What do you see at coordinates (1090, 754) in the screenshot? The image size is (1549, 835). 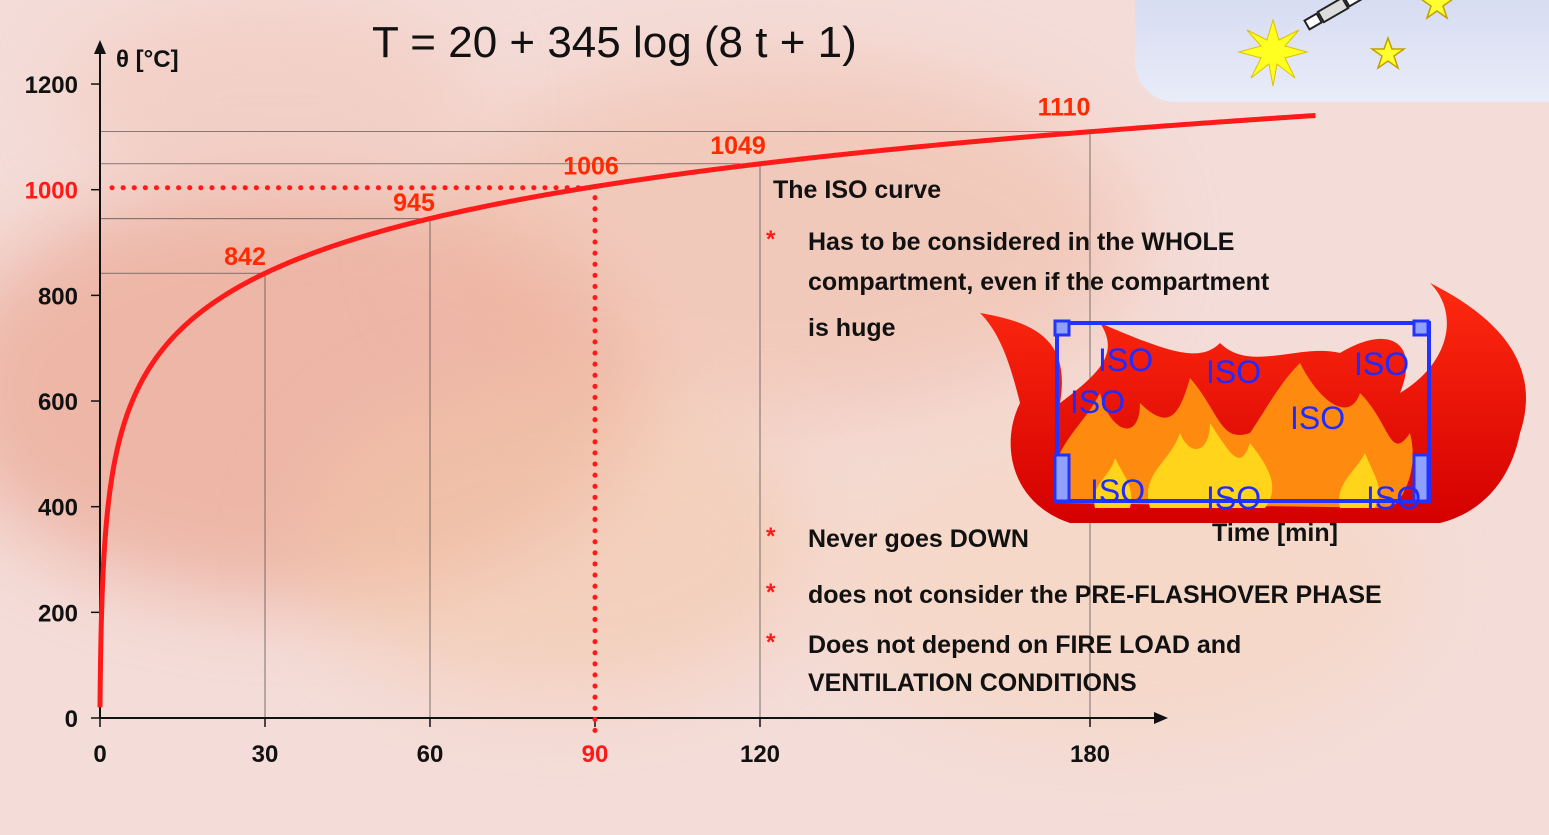 I see `x-tick-label: 180` at bounding box center [1090, 754].